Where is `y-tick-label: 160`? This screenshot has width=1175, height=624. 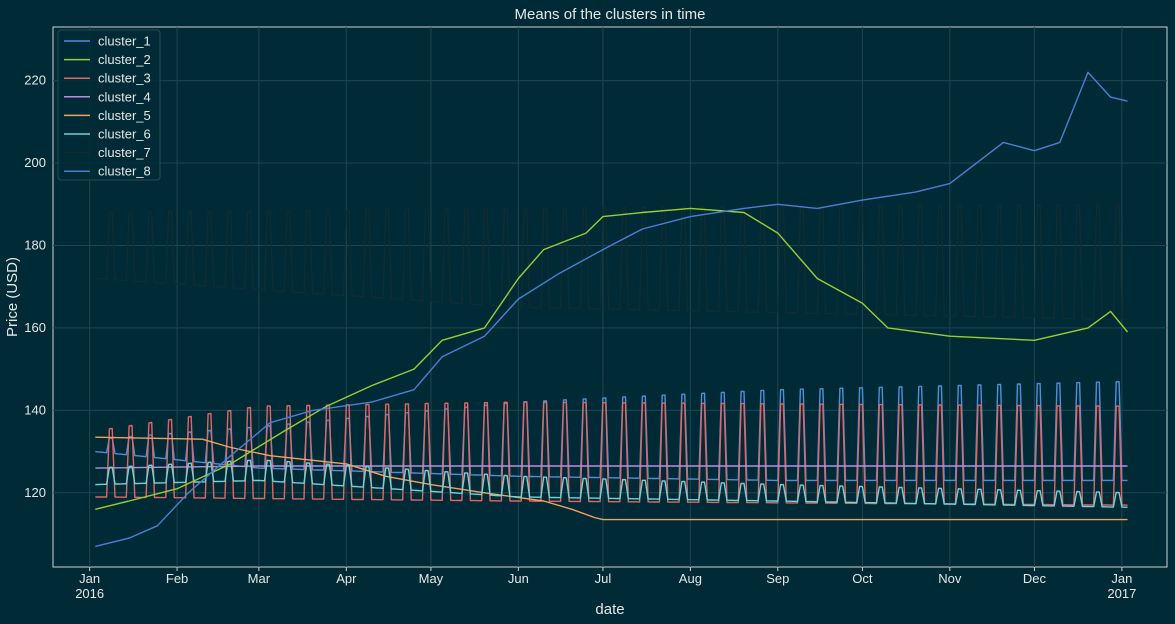
y-tick-label: 160 is located at coordinates (35, 327).